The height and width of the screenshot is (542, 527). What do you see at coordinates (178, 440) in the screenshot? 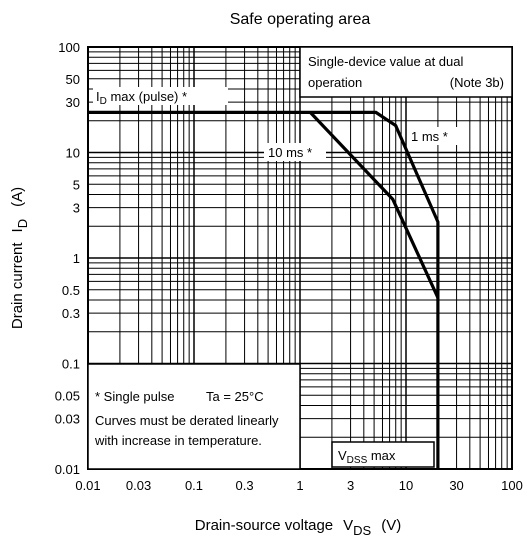
I see `info-line-3: with increase in temperature.` at bounding box center [178, 440].